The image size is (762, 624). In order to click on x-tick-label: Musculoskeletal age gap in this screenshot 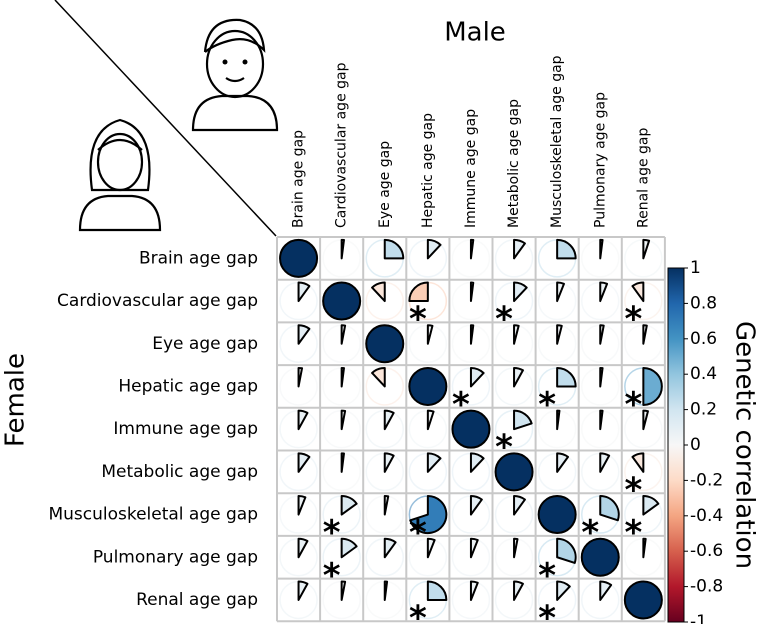, I will do `click(557, 141)`.